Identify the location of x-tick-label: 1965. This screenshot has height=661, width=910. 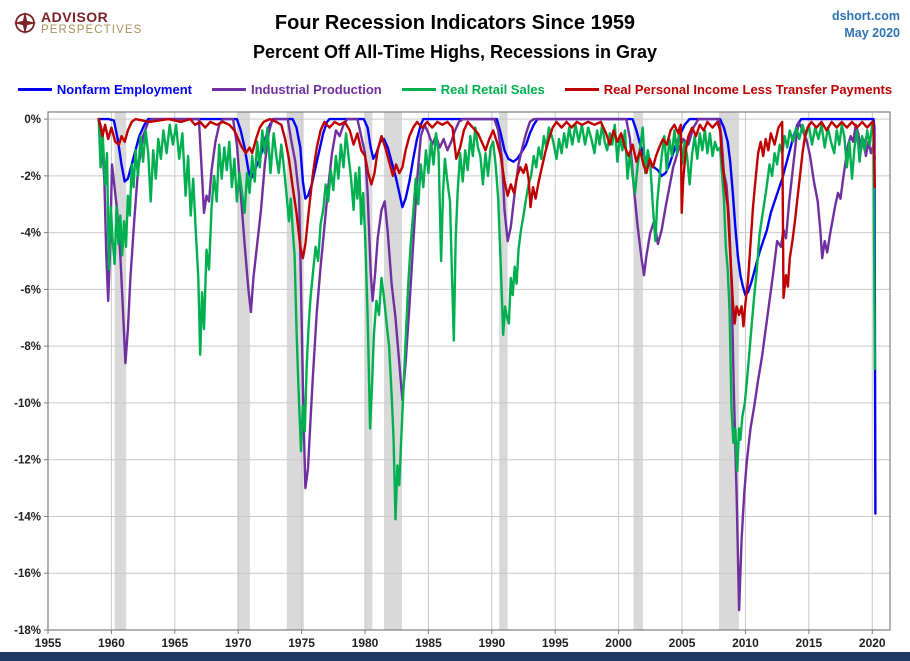
(174, 643).